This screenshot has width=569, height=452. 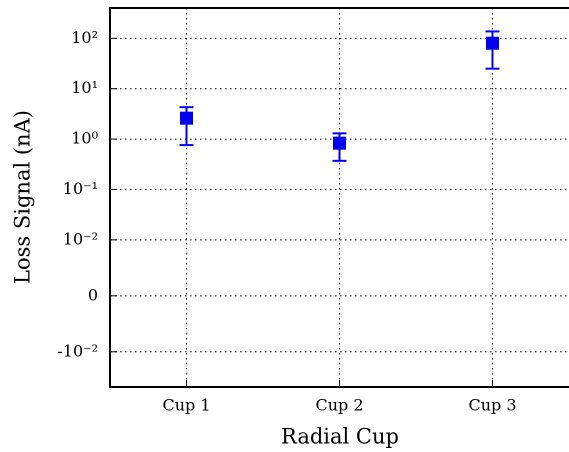 What do you see at coordinates (93, 294) in the screenshot?
I see `y-tick-label: 0` at bounding box center [93, 294].